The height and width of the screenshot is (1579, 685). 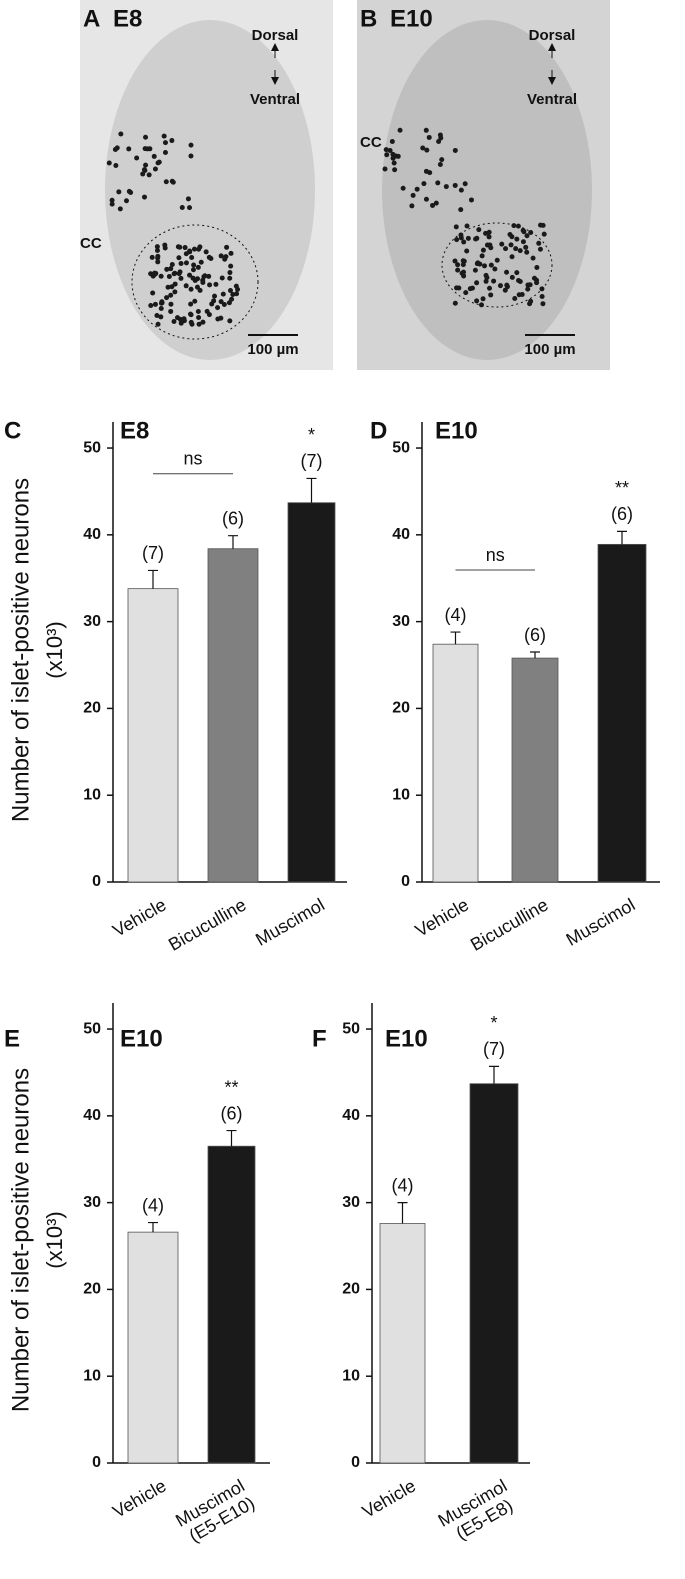 I want to click on significance-label: ns, so click(x=192, y=458).